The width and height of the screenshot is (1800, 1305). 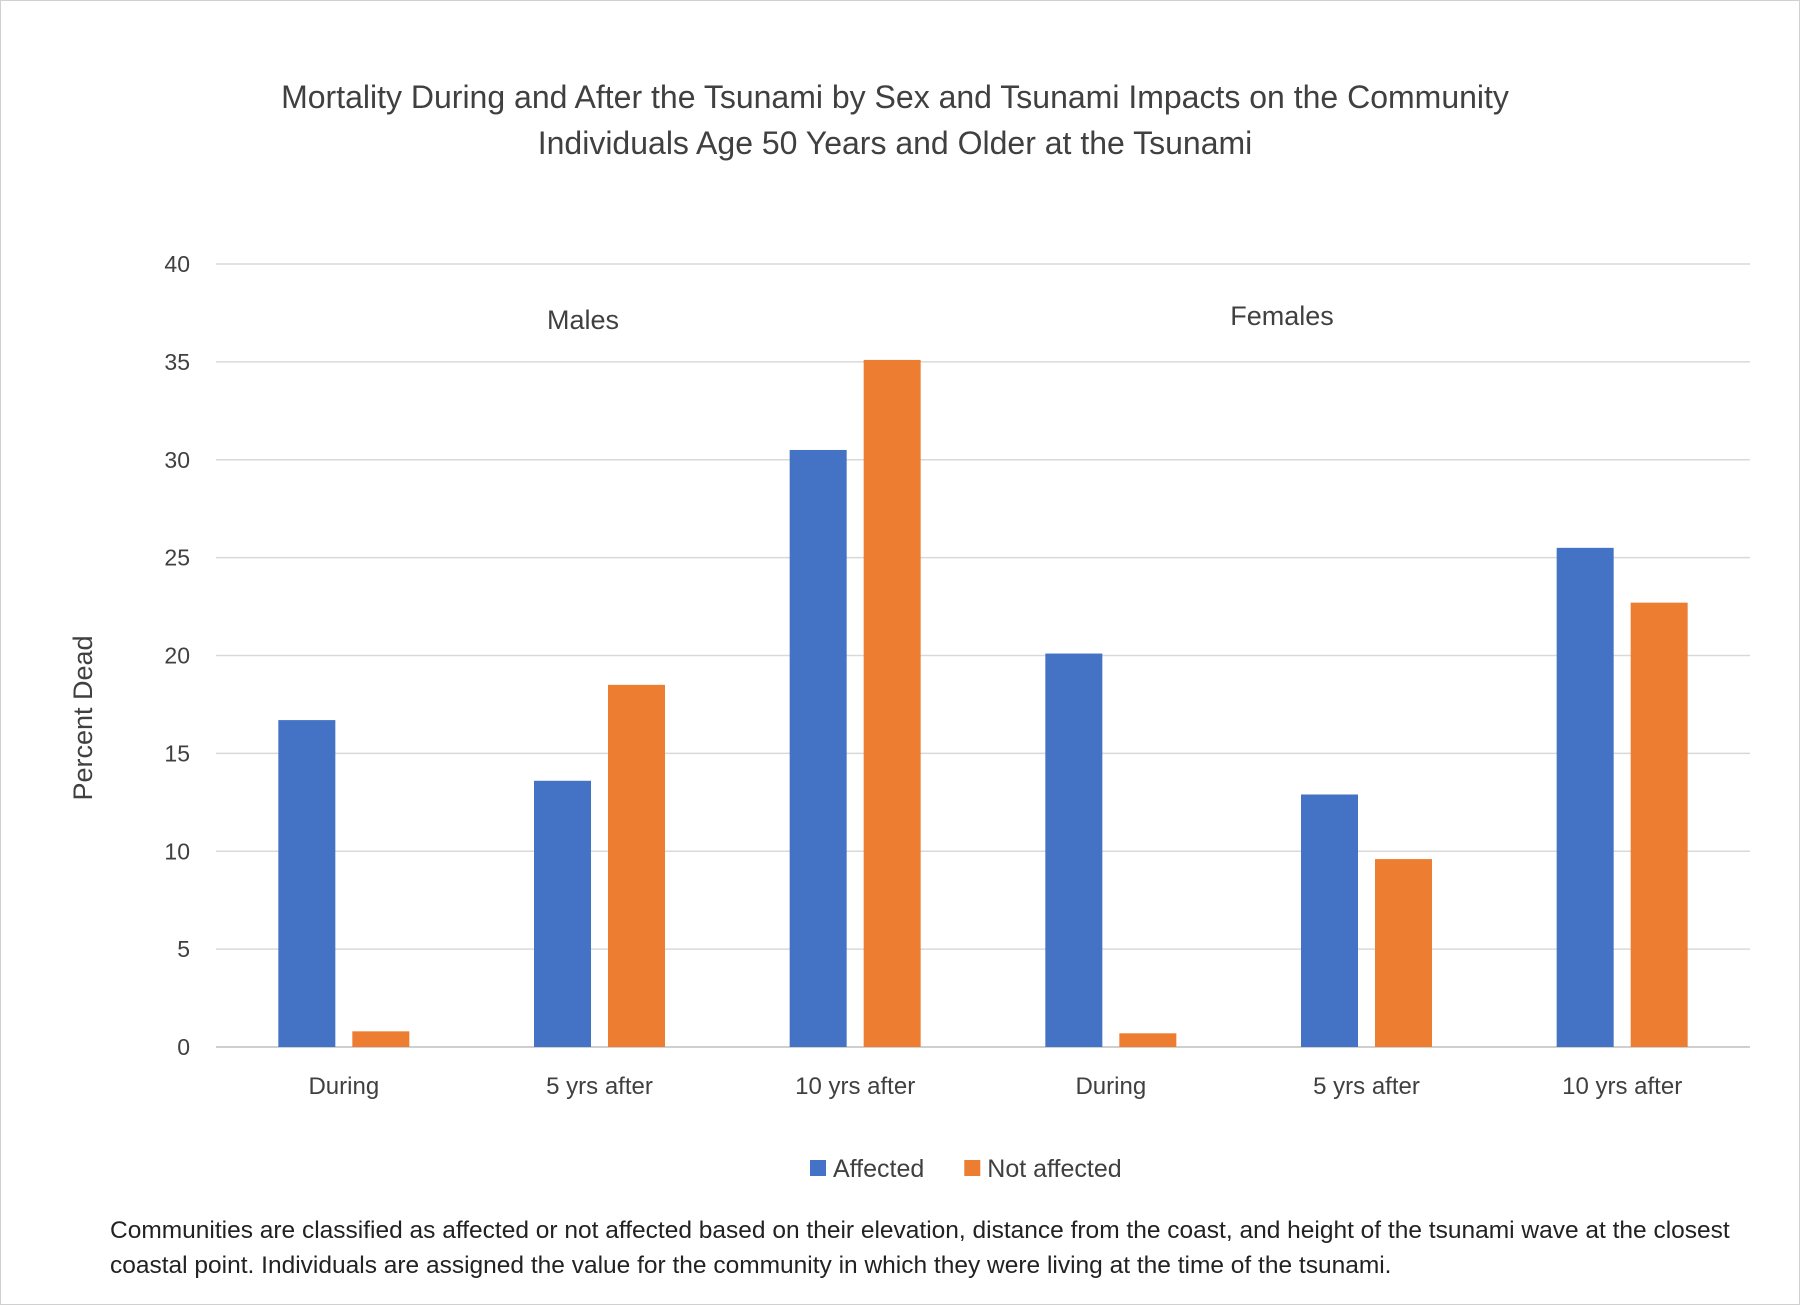 I want to click on y-tick-label: 25, so click(x=177, y=558).